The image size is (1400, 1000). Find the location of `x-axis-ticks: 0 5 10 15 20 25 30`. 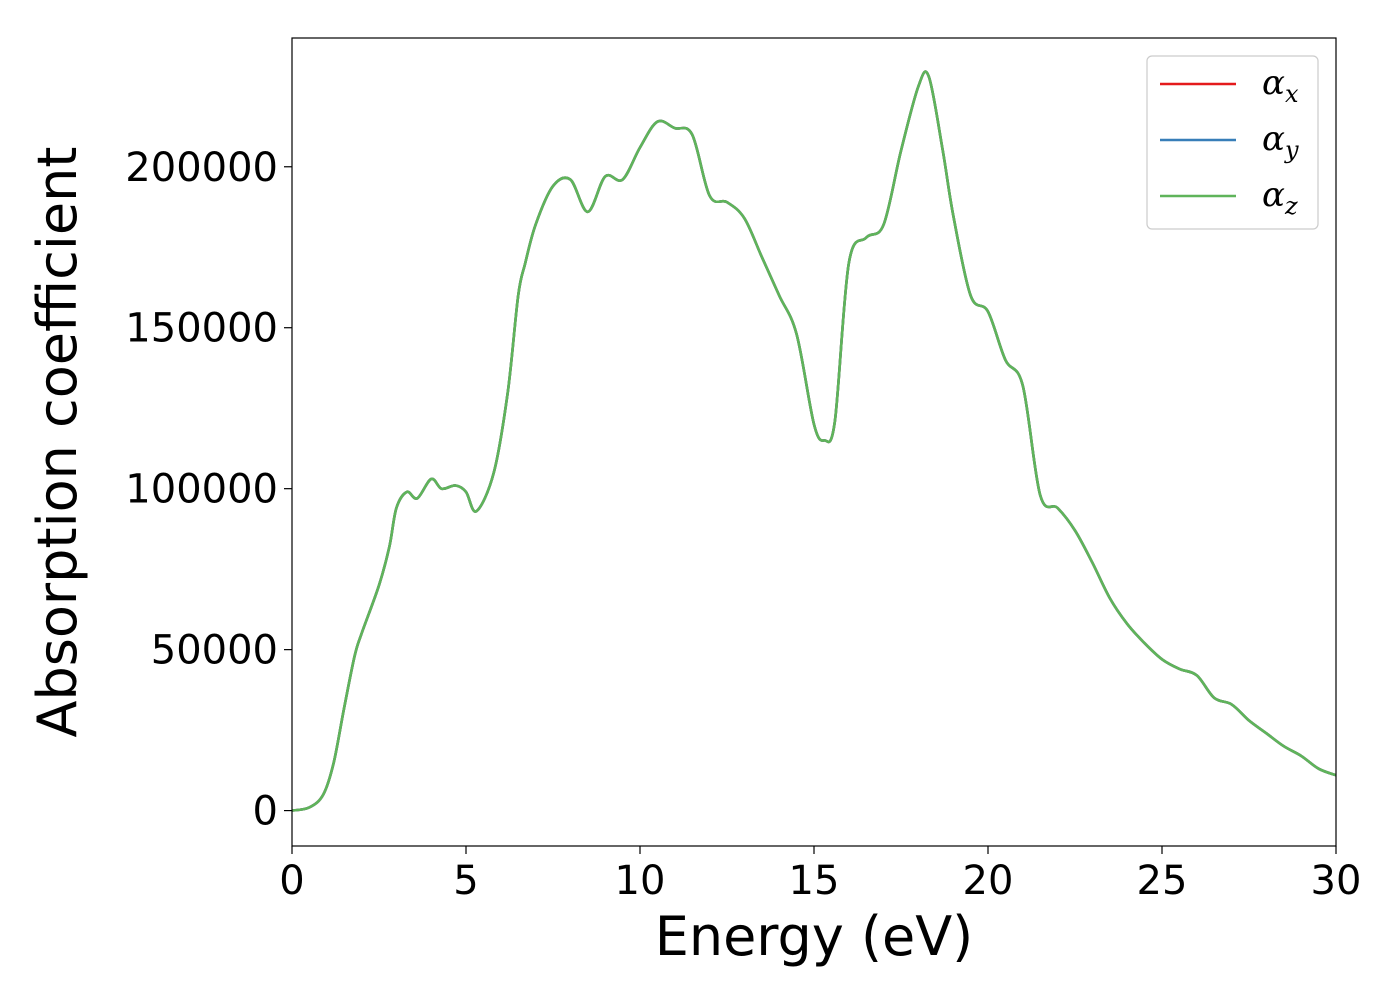

x-axis-ticks: 0 5 10 15 20 25 30 is located at coordinates (820, 875).